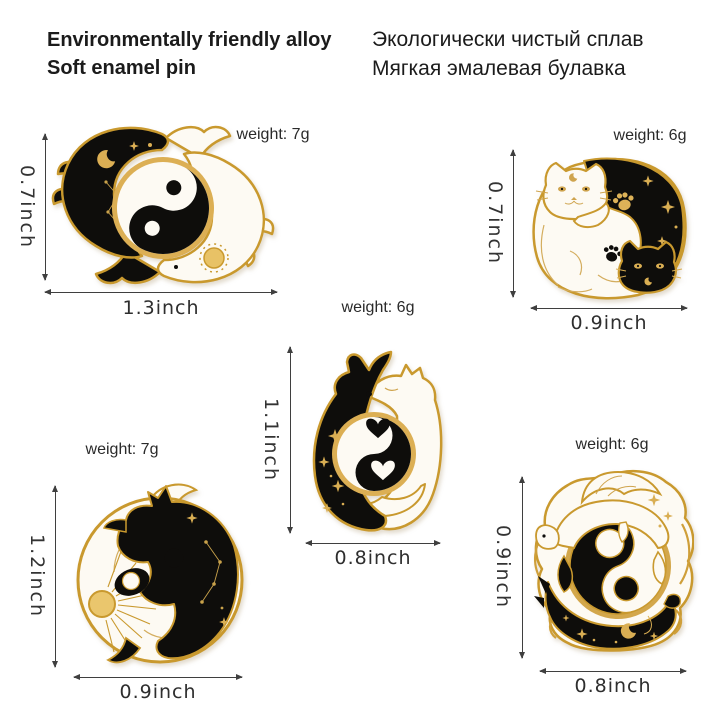  I want to click on wolves-hearts-pin-weight-label: weight: 6g, so click(378, 307).